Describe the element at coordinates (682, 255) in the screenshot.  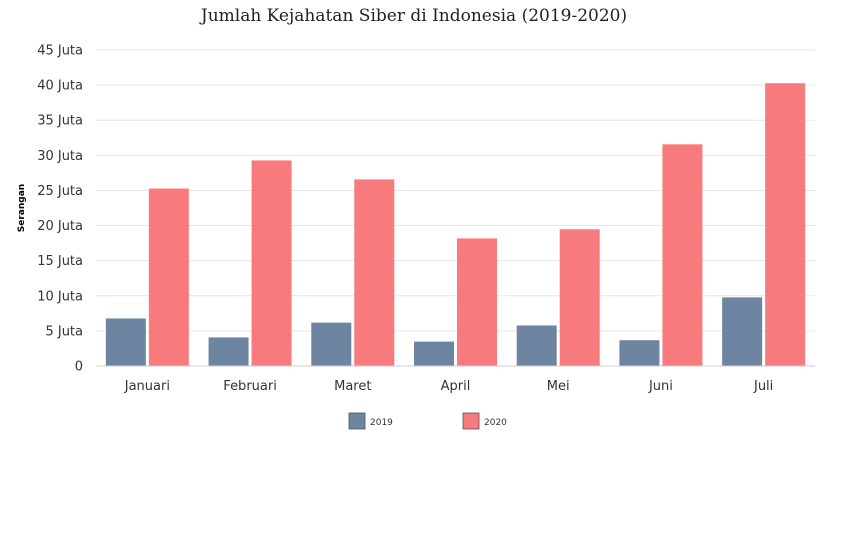
I see `bar-2020-juni` at that location.